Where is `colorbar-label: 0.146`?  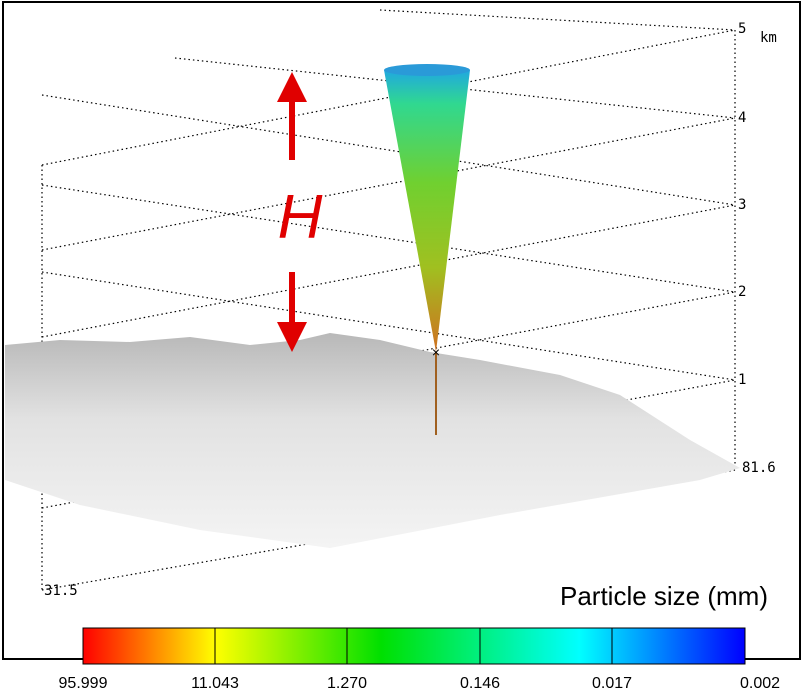
colorbar-label: 0.146 is located at coordinates (480, 683).